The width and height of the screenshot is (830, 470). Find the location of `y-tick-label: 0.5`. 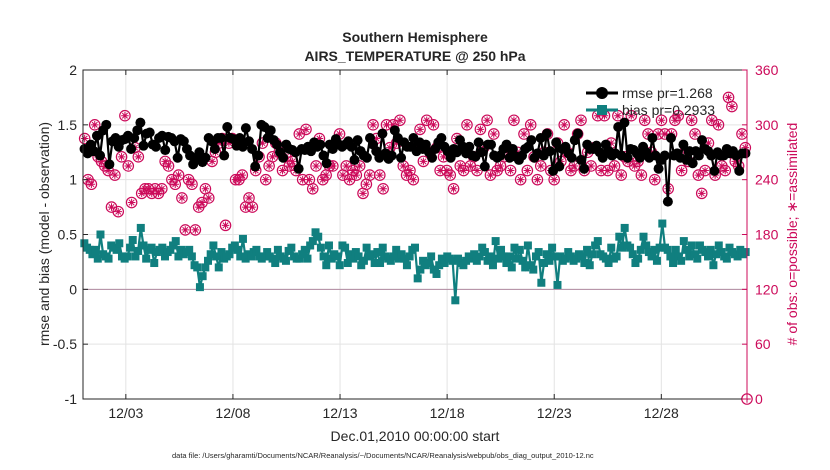

y-tick-label: 0.5 is located at coordinates (68, 235).